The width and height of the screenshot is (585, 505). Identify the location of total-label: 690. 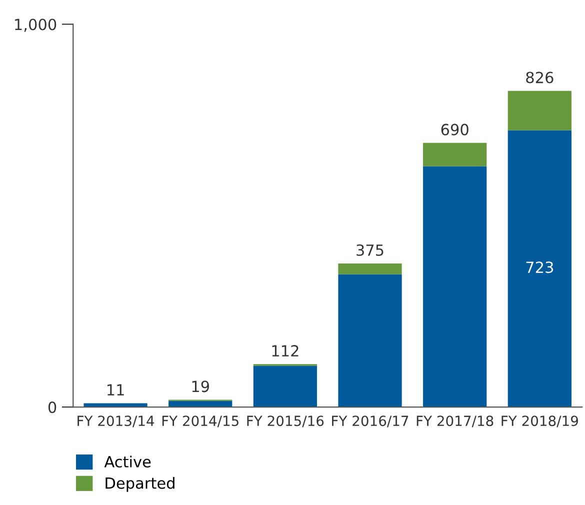
(454, 130).